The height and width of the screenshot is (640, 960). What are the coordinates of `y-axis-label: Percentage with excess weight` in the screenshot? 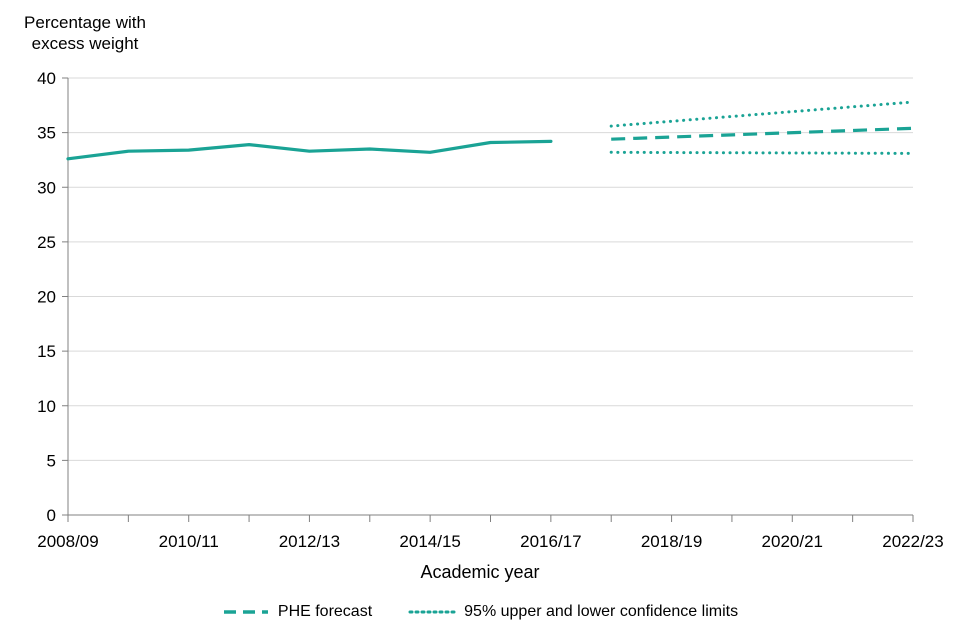 It's located at (85, 33).